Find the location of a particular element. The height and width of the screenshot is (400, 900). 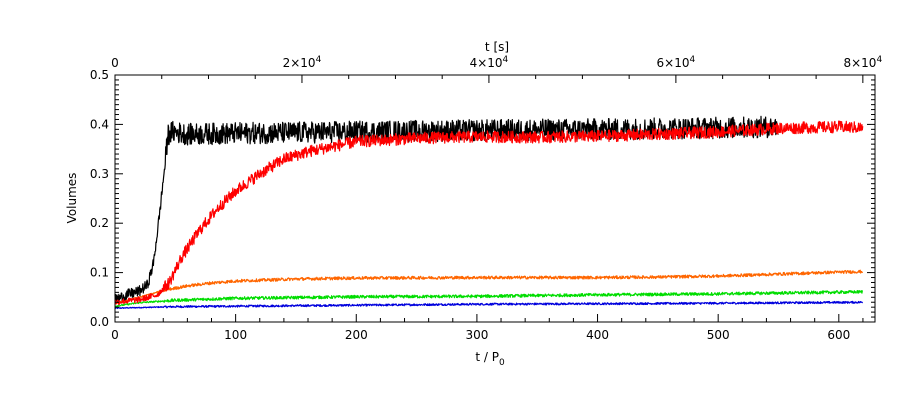

x-tick-label: 200 is located at coordinates (356, 335).